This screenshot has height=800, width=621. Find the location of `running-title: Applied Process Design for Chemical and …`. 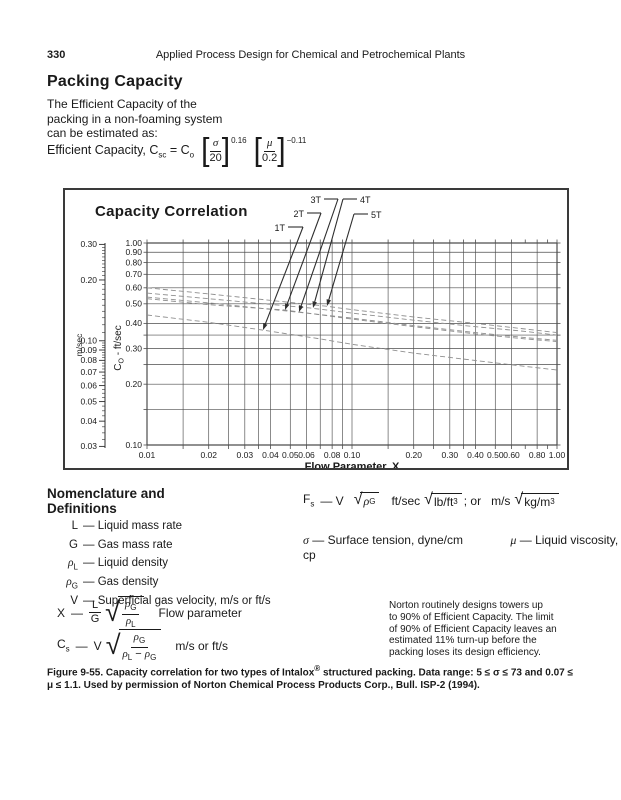

running-title: Applied Process Design for Chemical and … is located at coordinates (310, 55).